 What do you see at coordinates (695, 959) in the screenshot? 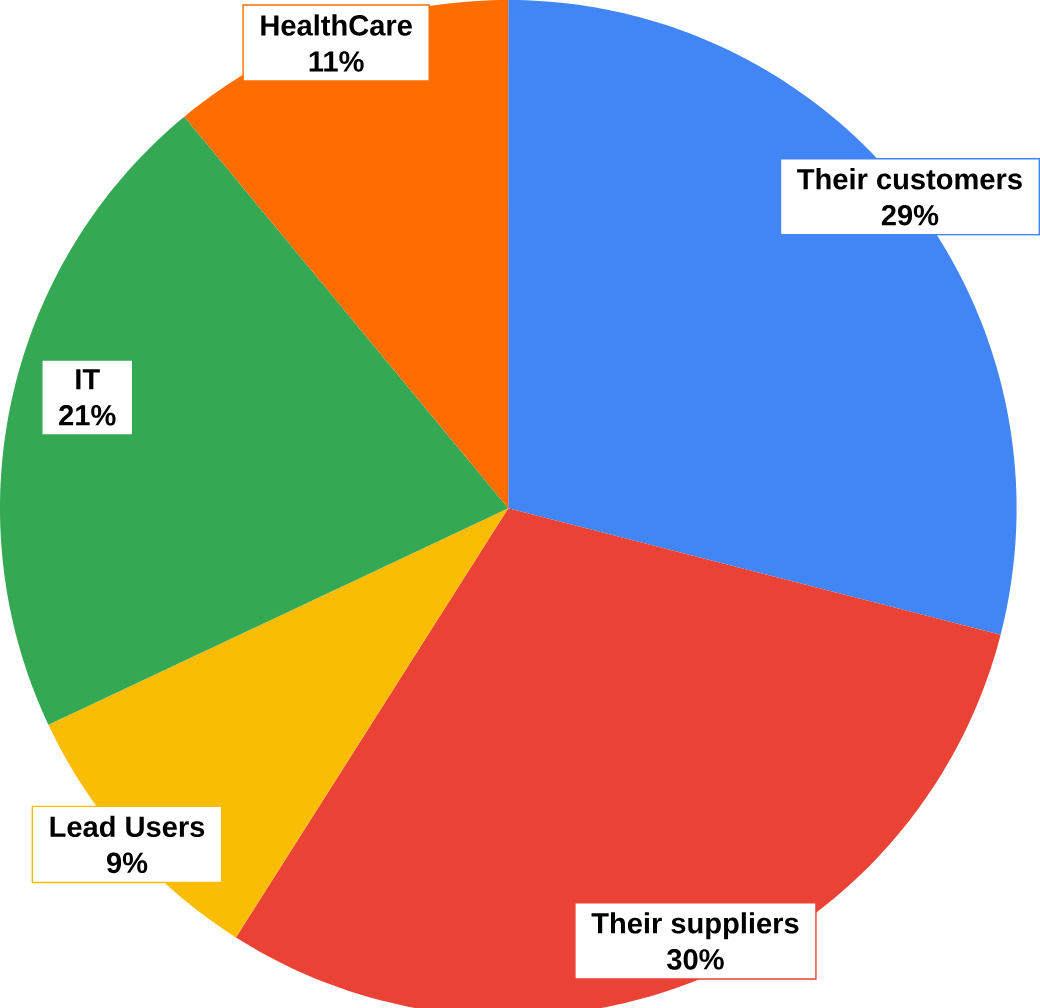
I see `data-label: 30%` at bounding box center [695, 959].